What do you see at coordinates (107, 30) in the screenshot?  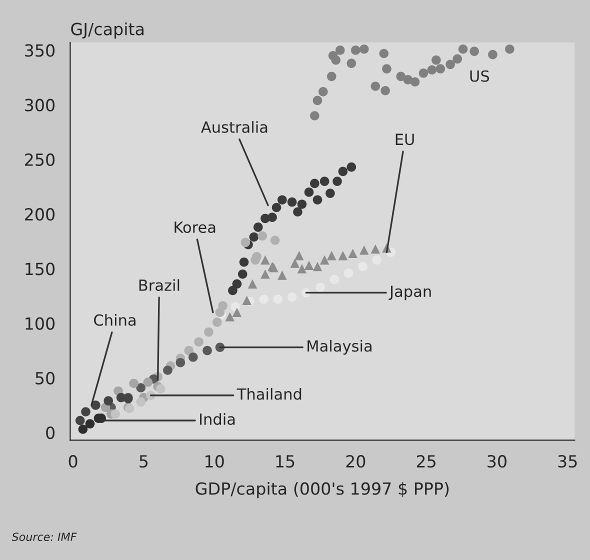 I see `y-axis-title: GJ/capita` at bounding box center [107, 30].